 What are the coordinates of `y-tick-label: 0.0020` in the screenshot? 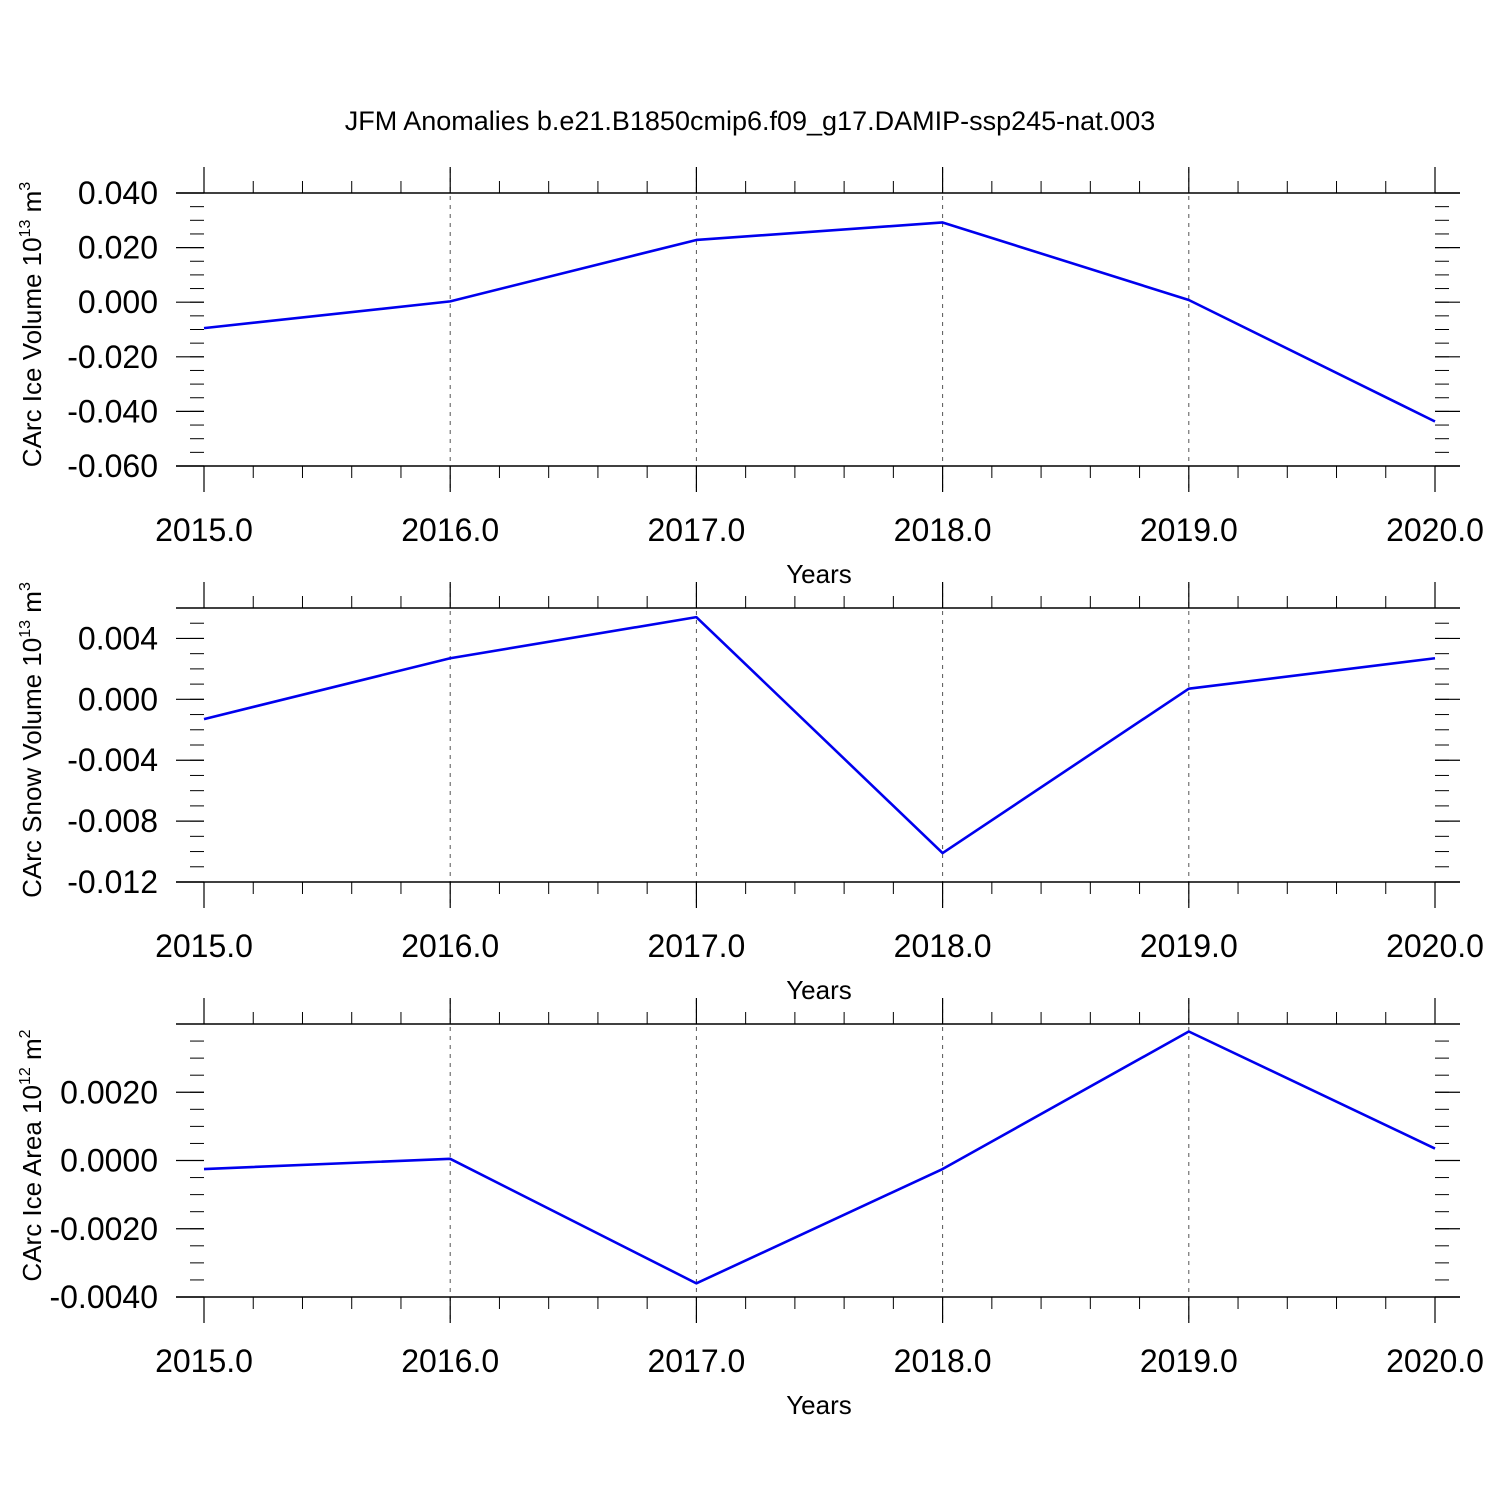 It's located at (109, 1092).